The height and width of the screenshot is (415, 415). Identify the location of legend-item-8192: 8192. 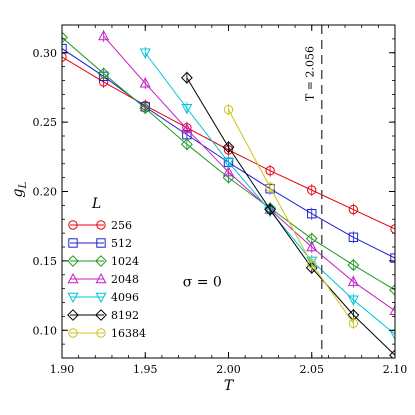
(103, 315).